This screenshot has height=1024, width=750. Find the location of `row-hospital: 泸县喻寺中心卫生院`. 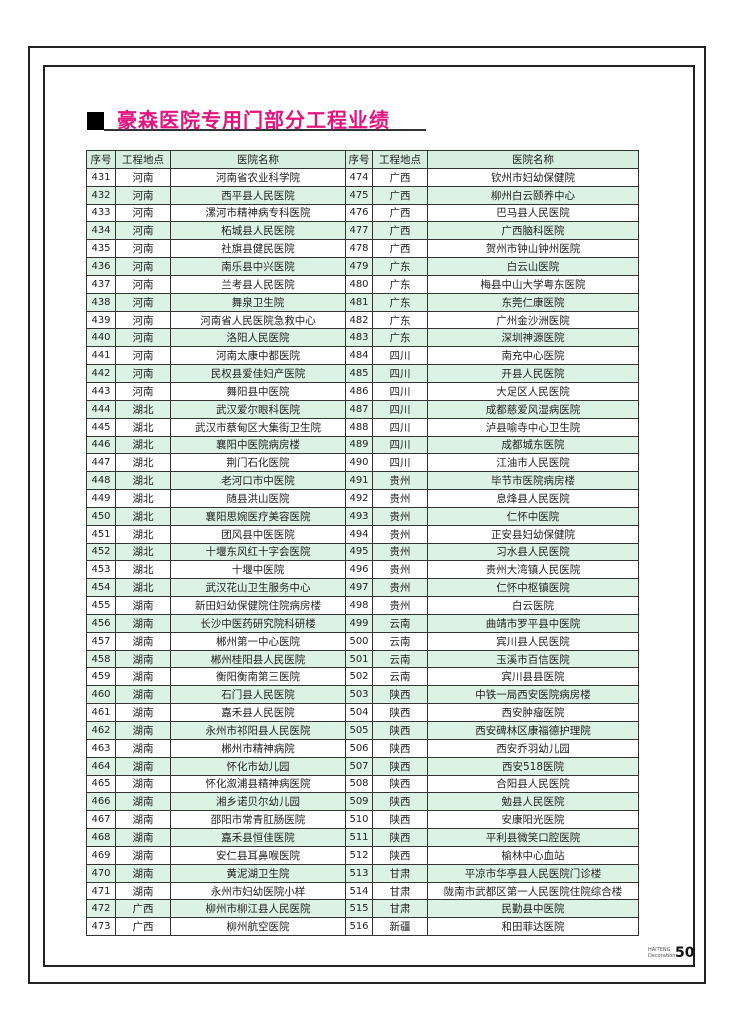

row-hospital: 泸县喻寺中心卫生院 is located at coordinates (533, 427).